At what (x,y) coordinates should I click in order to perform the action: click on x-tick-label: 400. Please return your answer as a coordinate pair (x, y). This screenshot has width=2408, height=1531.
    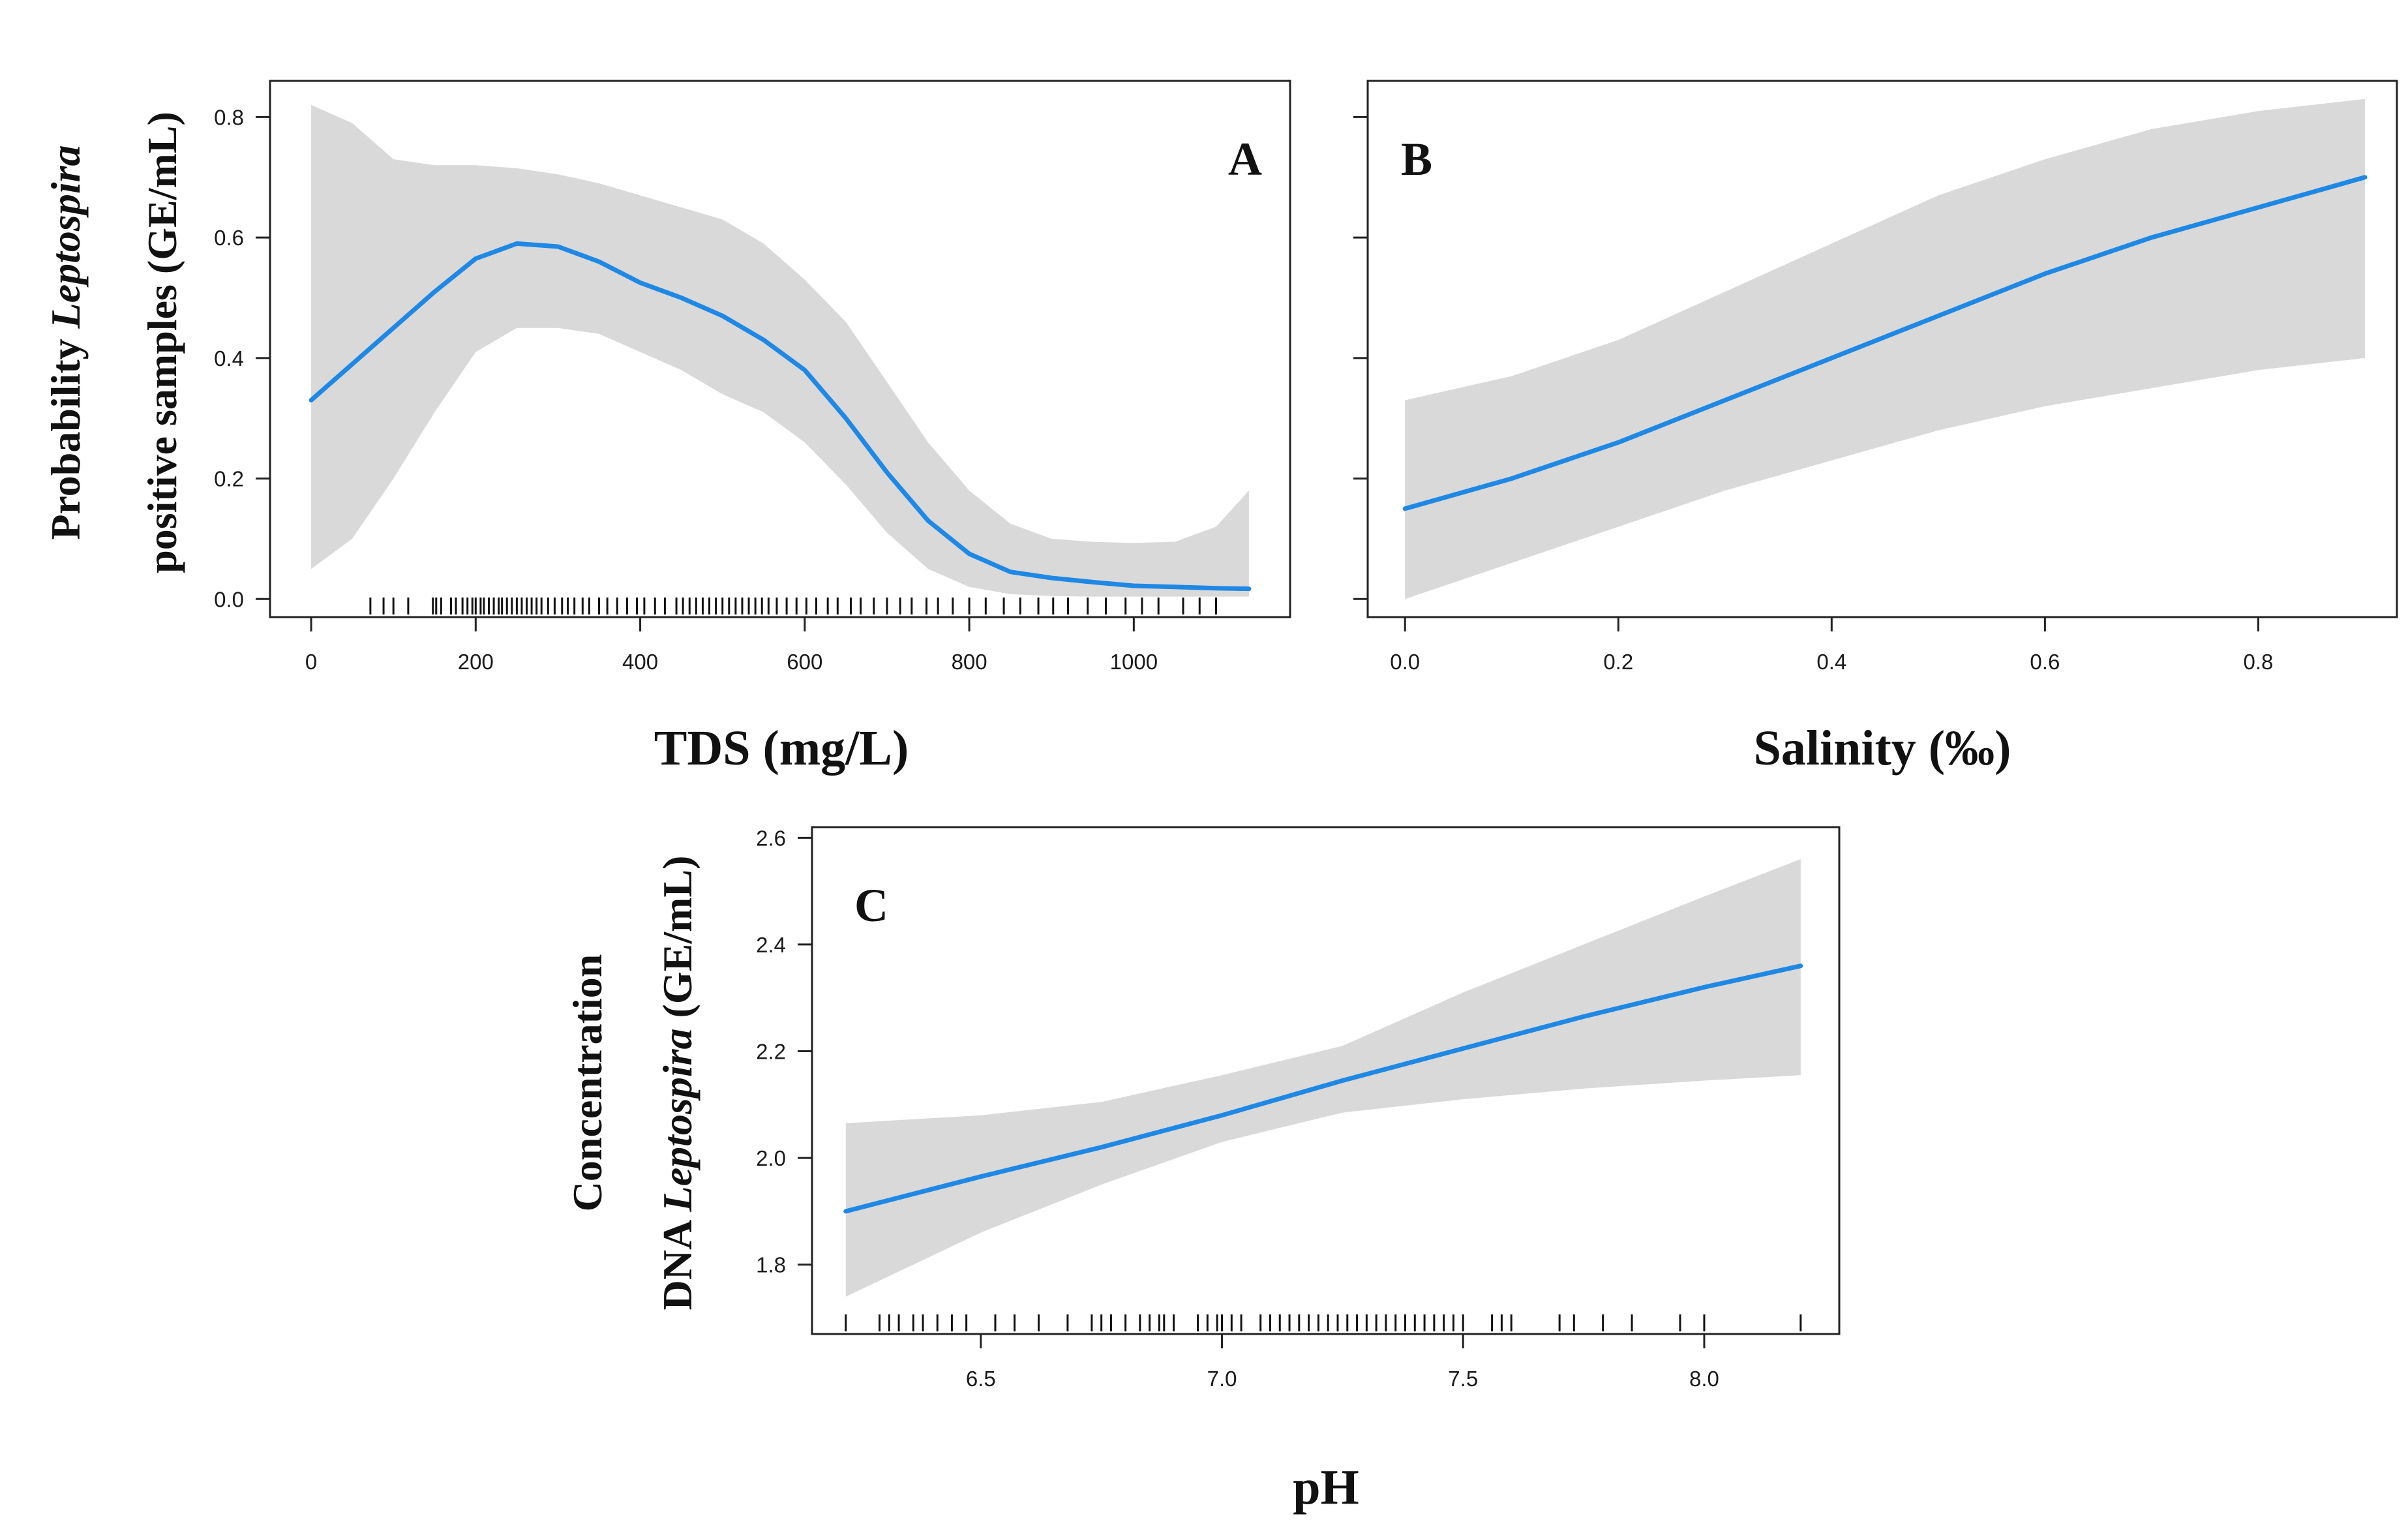
    Looking at the image, I should click on (640, 662).